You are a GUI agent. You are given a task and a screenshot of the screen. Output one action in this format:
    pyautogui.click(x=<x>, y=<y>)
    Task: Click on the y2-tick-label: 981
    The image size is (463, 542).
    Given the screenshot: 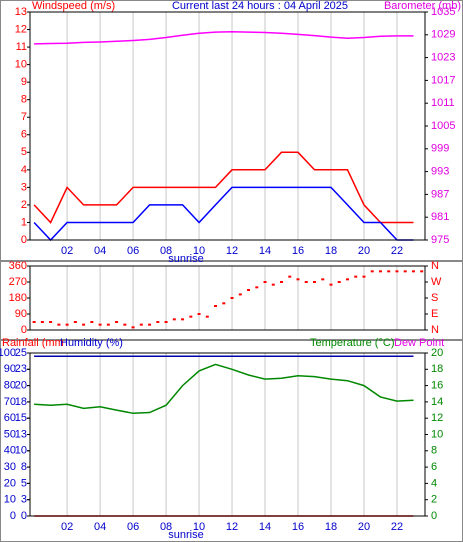 What is the action you would take?
    pyautogui.click(x=440, y=217)
    